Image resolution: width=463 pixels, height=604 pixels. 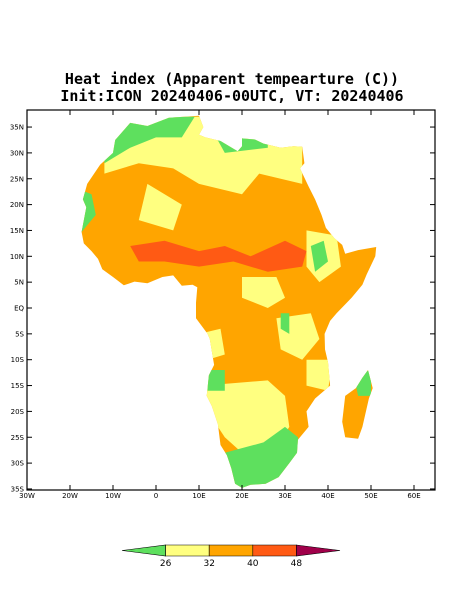 I want to click on lat-tick-label: 25N, so click(x=17, y=179).